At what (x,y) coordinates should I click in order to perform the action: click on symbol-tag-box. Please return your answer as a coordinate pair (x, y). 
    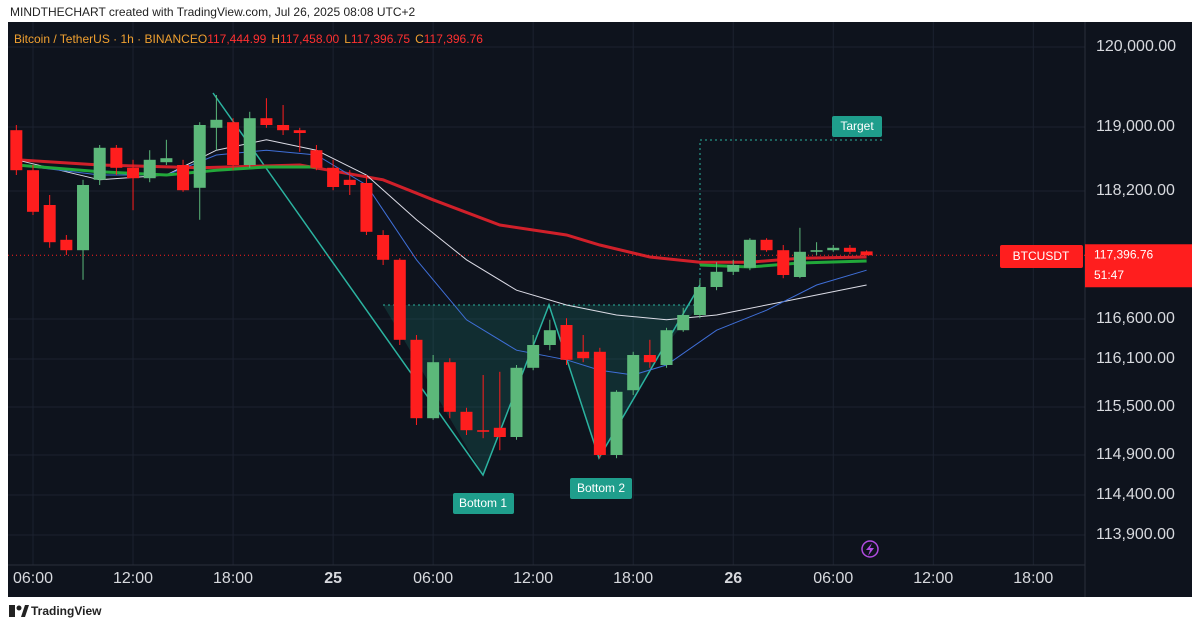
    Looking at the image, I should click on (1041, 256).